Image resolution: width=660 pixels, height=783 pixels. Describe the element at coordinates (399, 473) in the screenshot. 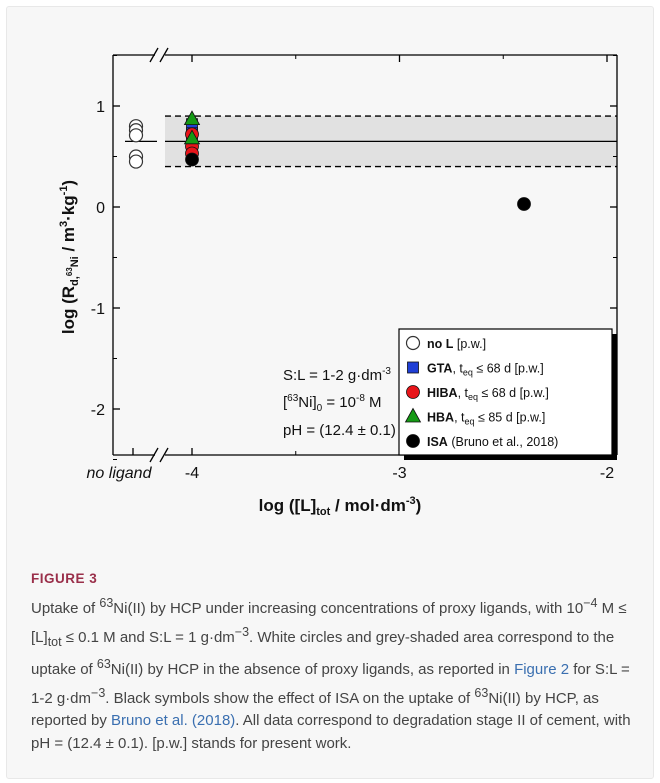

I see `x-tick-label: -3` at that location.